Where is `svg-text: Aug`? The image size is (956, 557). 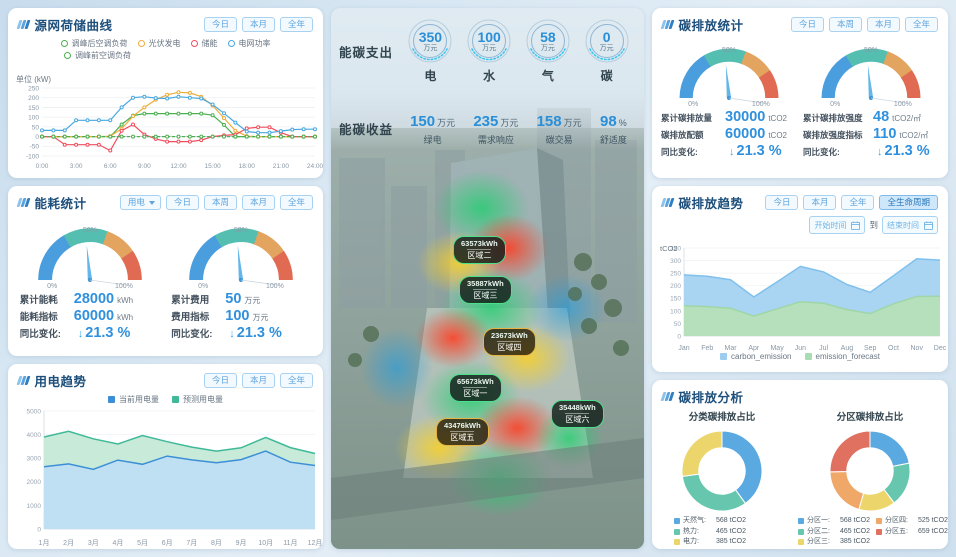
svg-text: Aug is located at coordinates (847, 348).